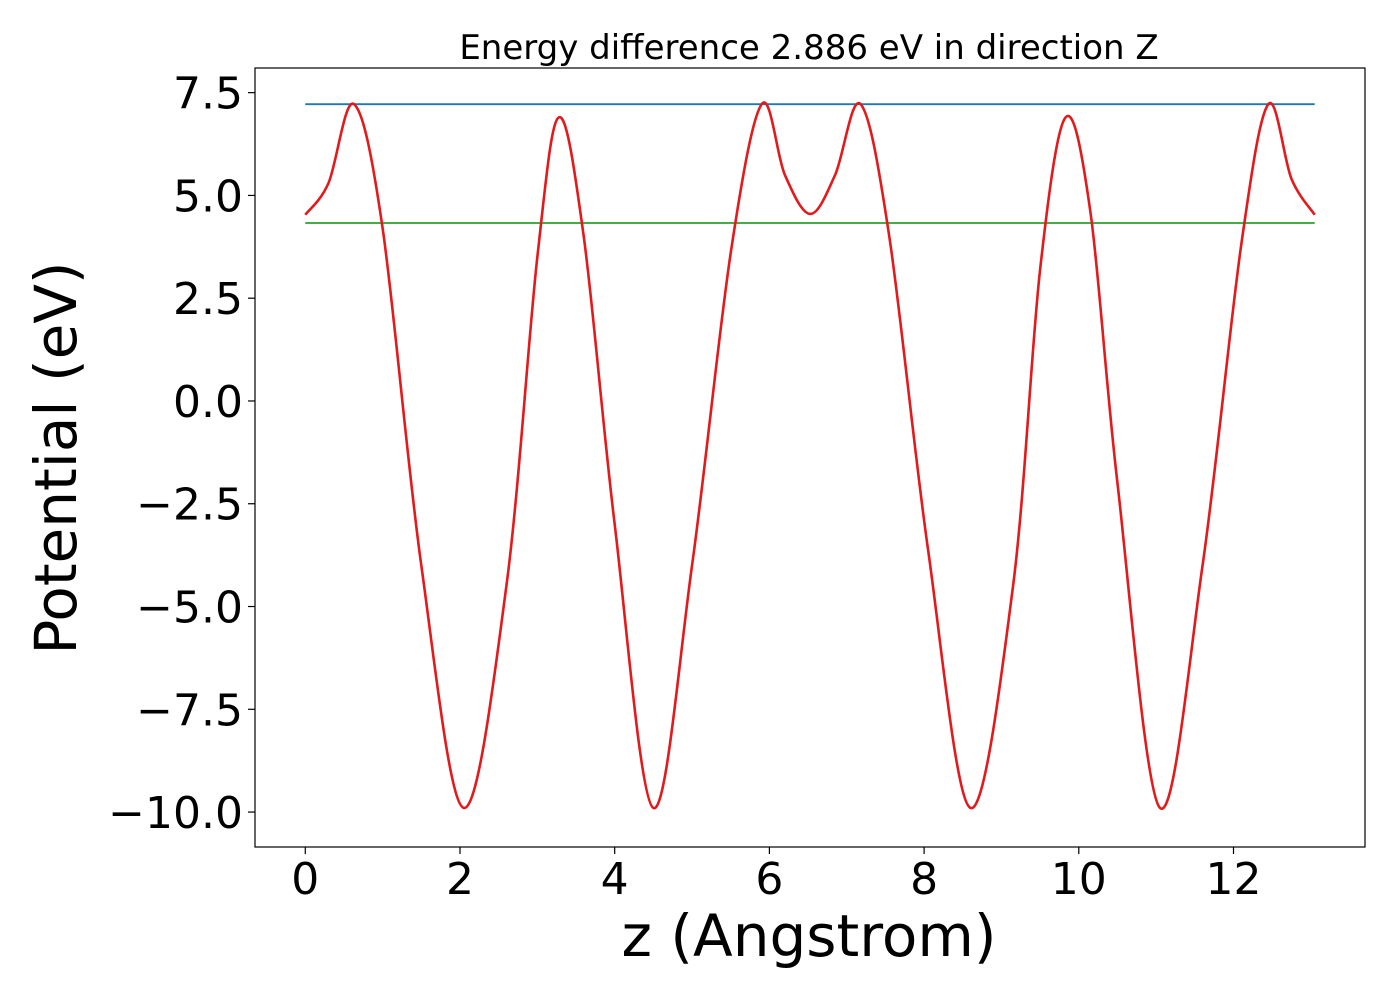 The width and height of the screenshot is (1400, 1000). I want to click on y-axis-ticks: 7.5 5.0 2.5 0.0 −2.5 −5.0 −7.5 −10.0, so click(181, 454).